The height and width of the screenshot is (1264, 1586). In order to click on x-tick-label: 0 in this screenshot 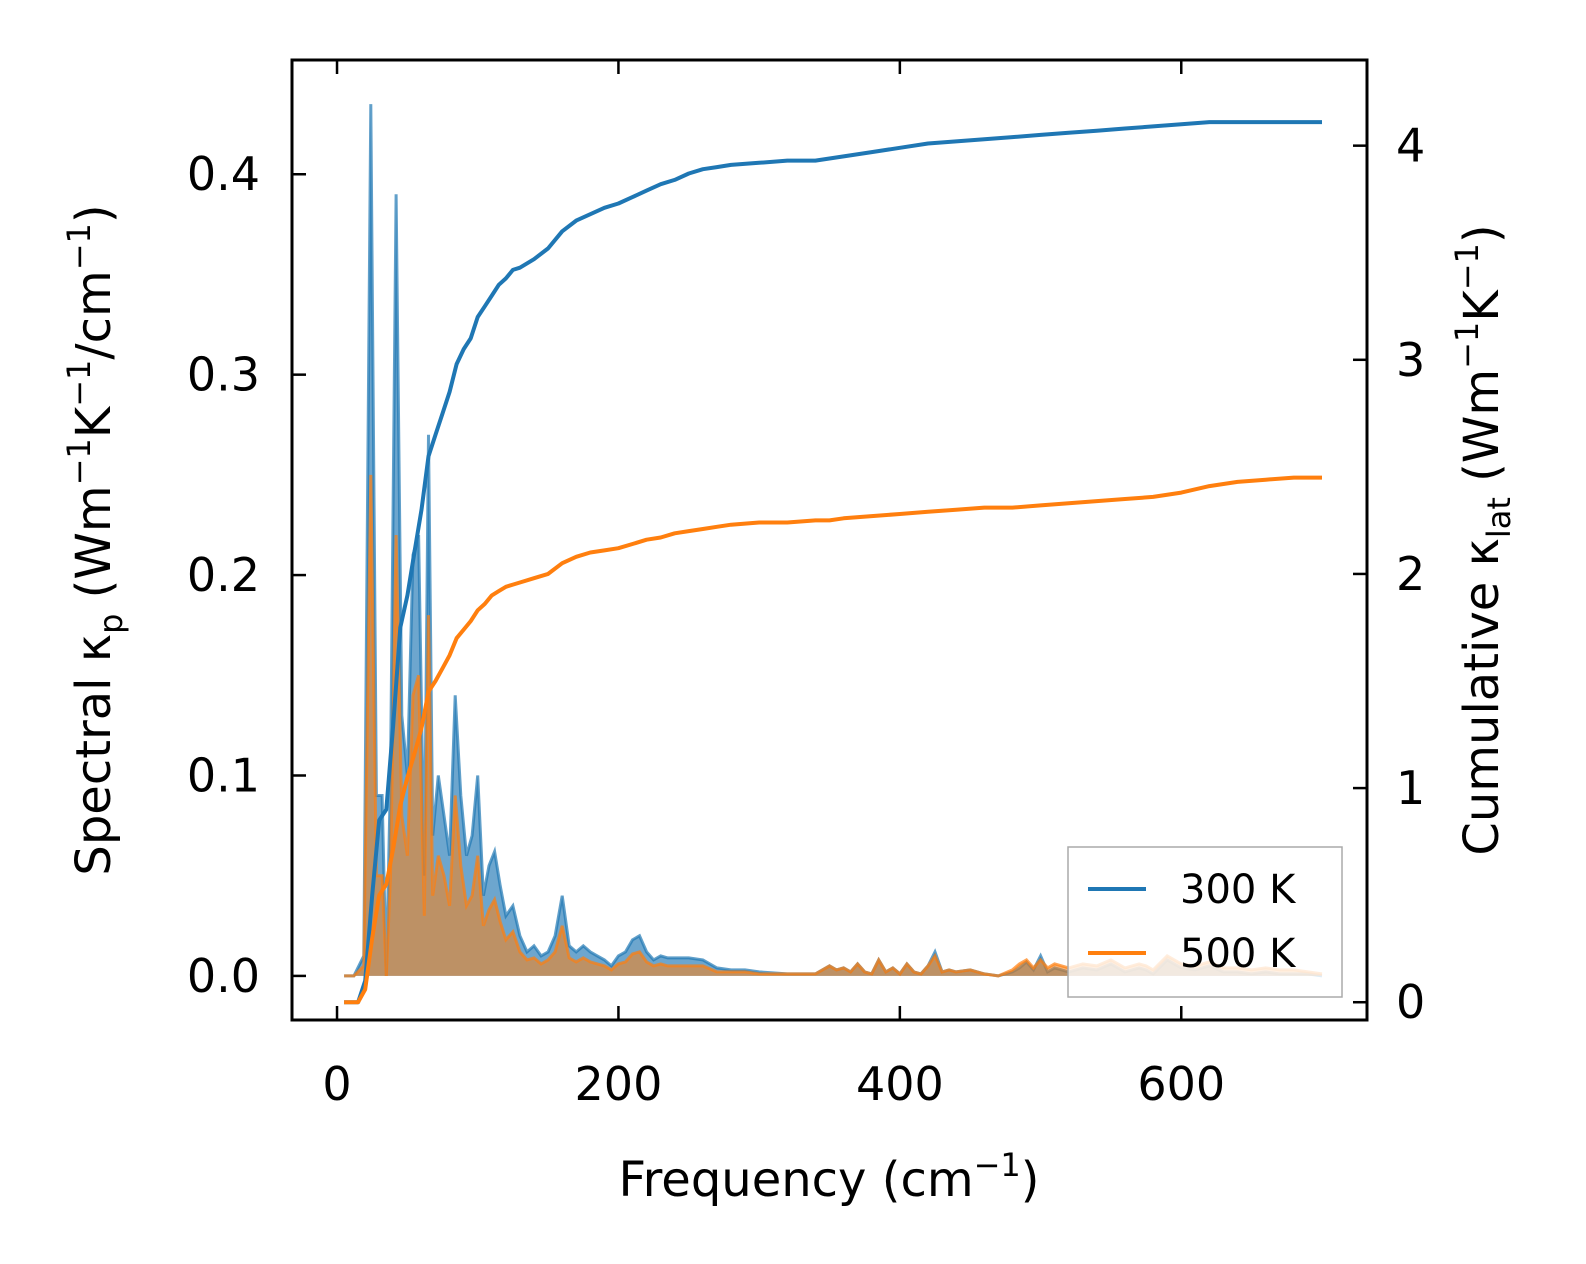, I will do `click(336, 1084)`.